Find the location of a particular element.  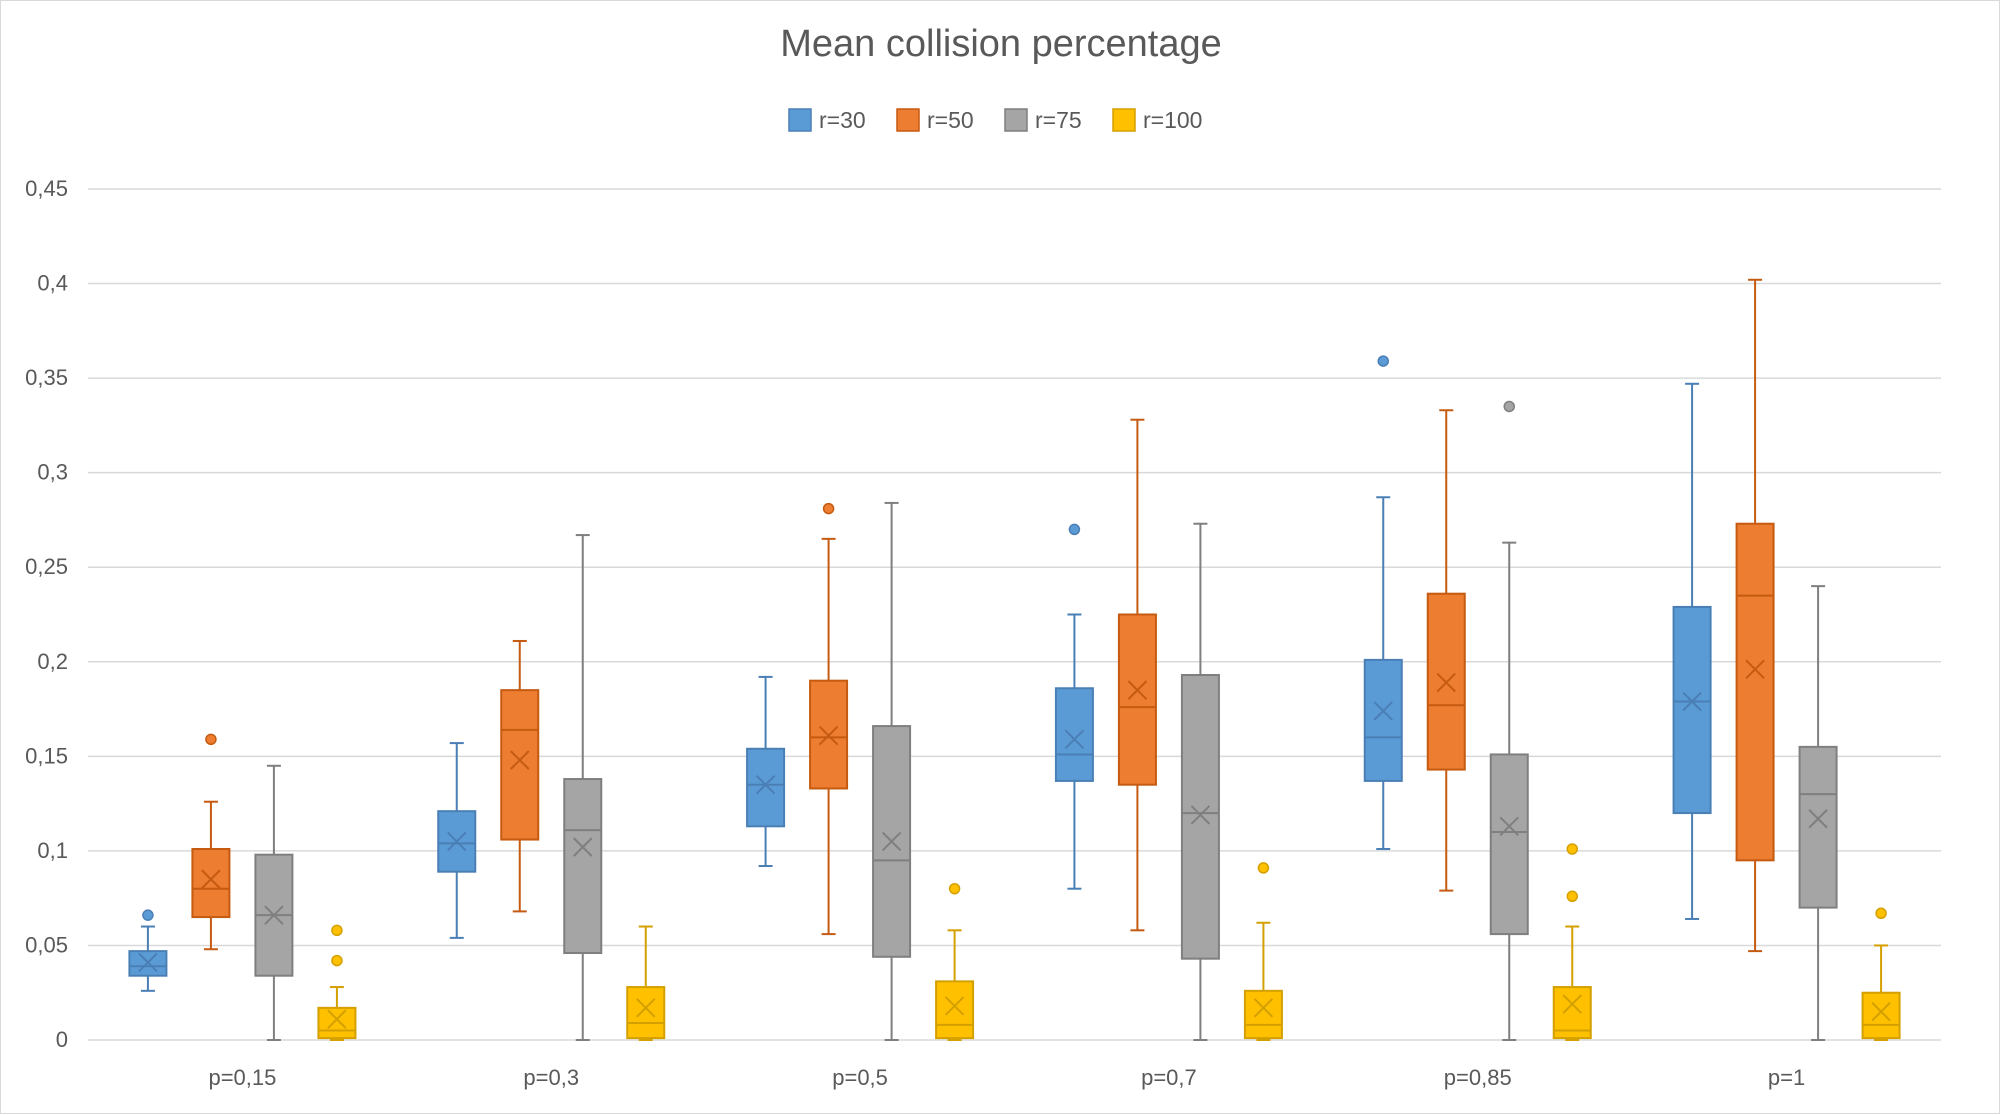

legend-item: r=50 is located at coordinates (935, 120).